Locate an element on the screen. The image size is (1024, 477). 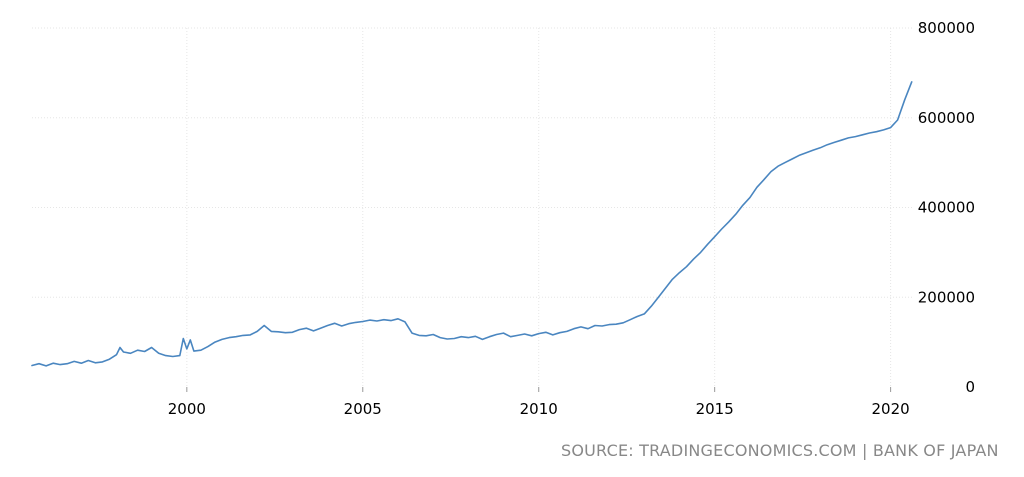
y-tick-label: 200000 is located at coordinates (946, 297).